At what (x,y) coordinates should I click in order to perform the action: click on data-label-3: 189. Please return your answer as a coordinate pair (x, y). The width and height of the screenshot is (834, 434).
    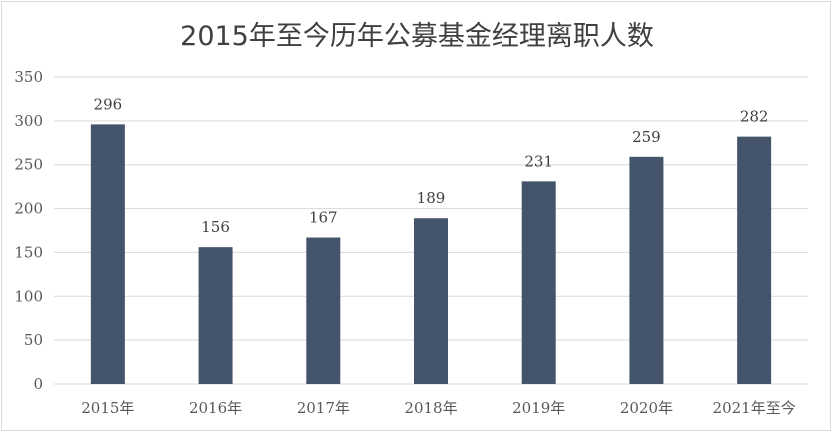
    Looking at the image, I should click on (431, 198).